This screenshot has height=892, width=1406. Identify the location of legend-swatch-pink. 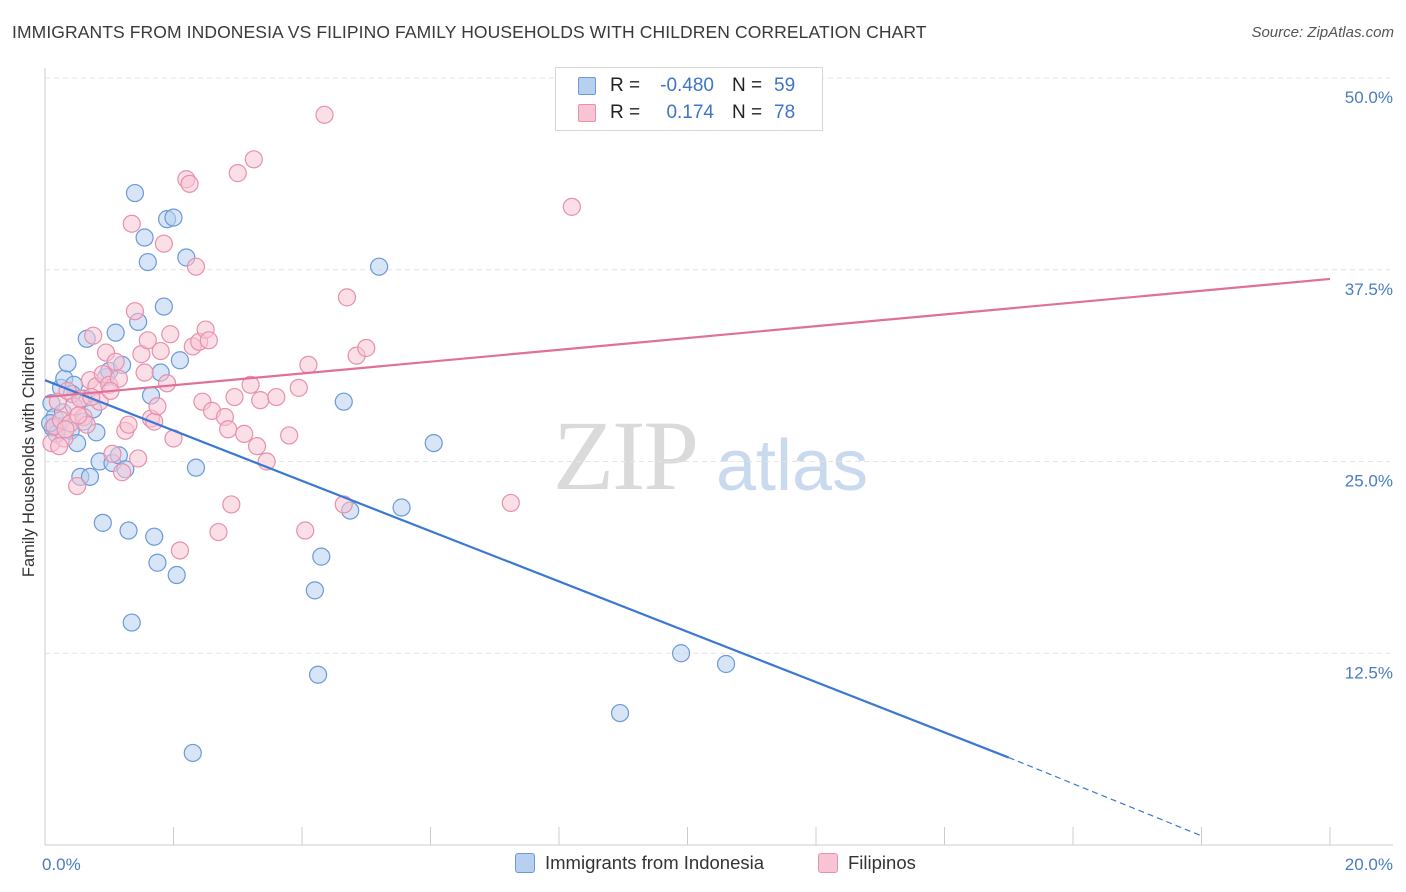
(587, 113).